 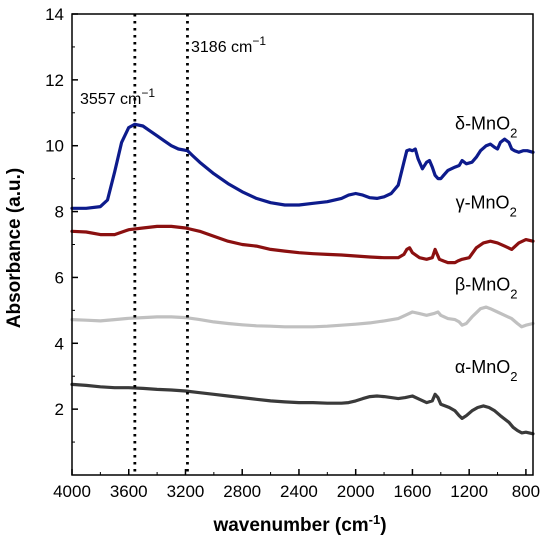 What do you see at coordinates (242, 491) in the screenshot?
I see `x-tick-label: 2800` at bounding box center [242, 491].